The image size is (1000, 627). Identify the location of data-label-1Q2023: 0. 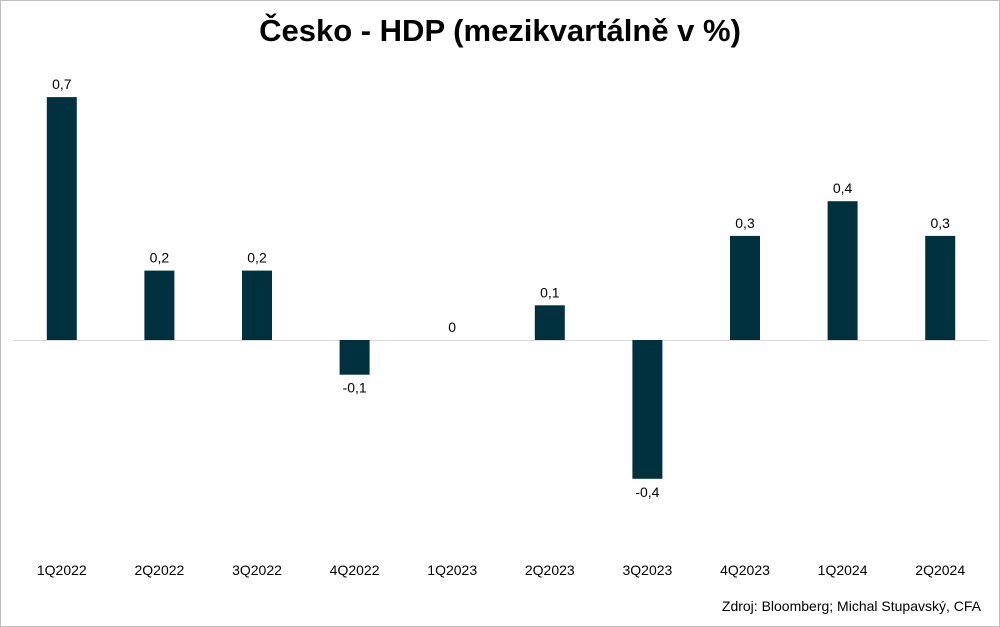
(452, 327).